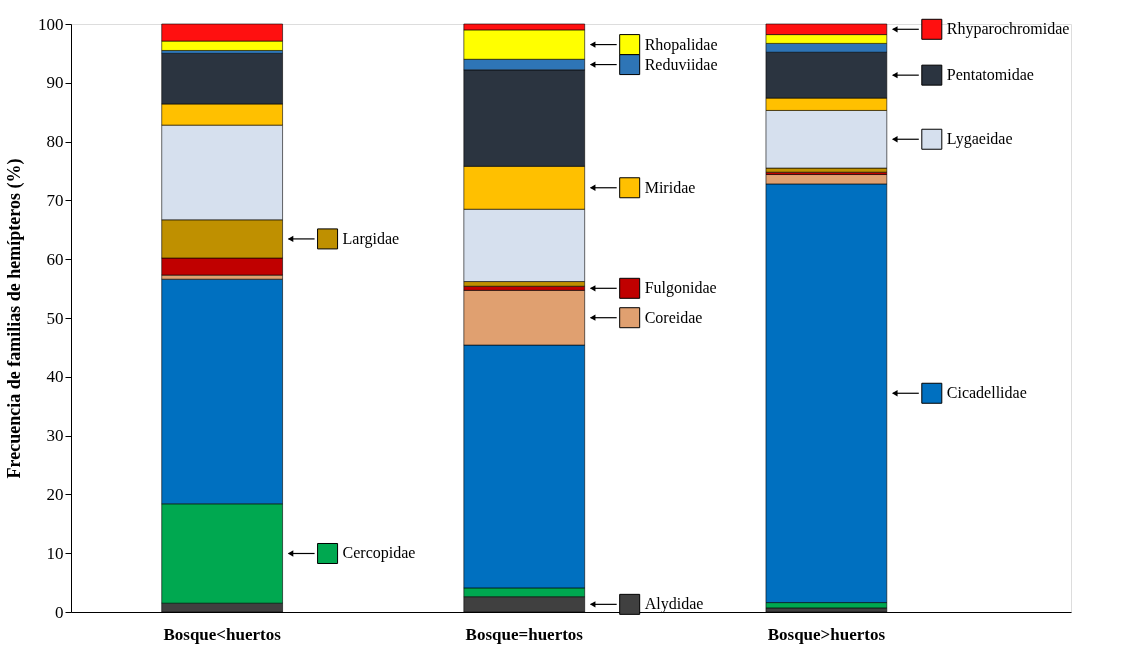 This screenshot has height=654, width=1146. What do you see at coordinates (55, 494) in the screenshot?
I see `y-tick-label: 20` at bounding box center [55, 494].